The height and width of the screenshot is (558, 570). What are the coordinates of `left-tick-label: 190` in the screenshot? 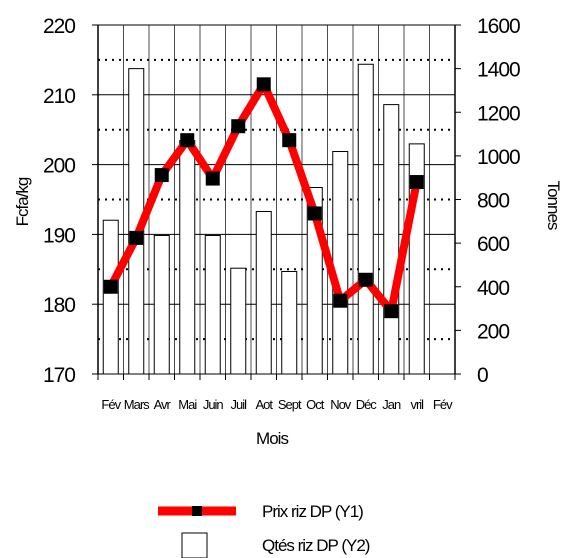 It's located at (59, 235).